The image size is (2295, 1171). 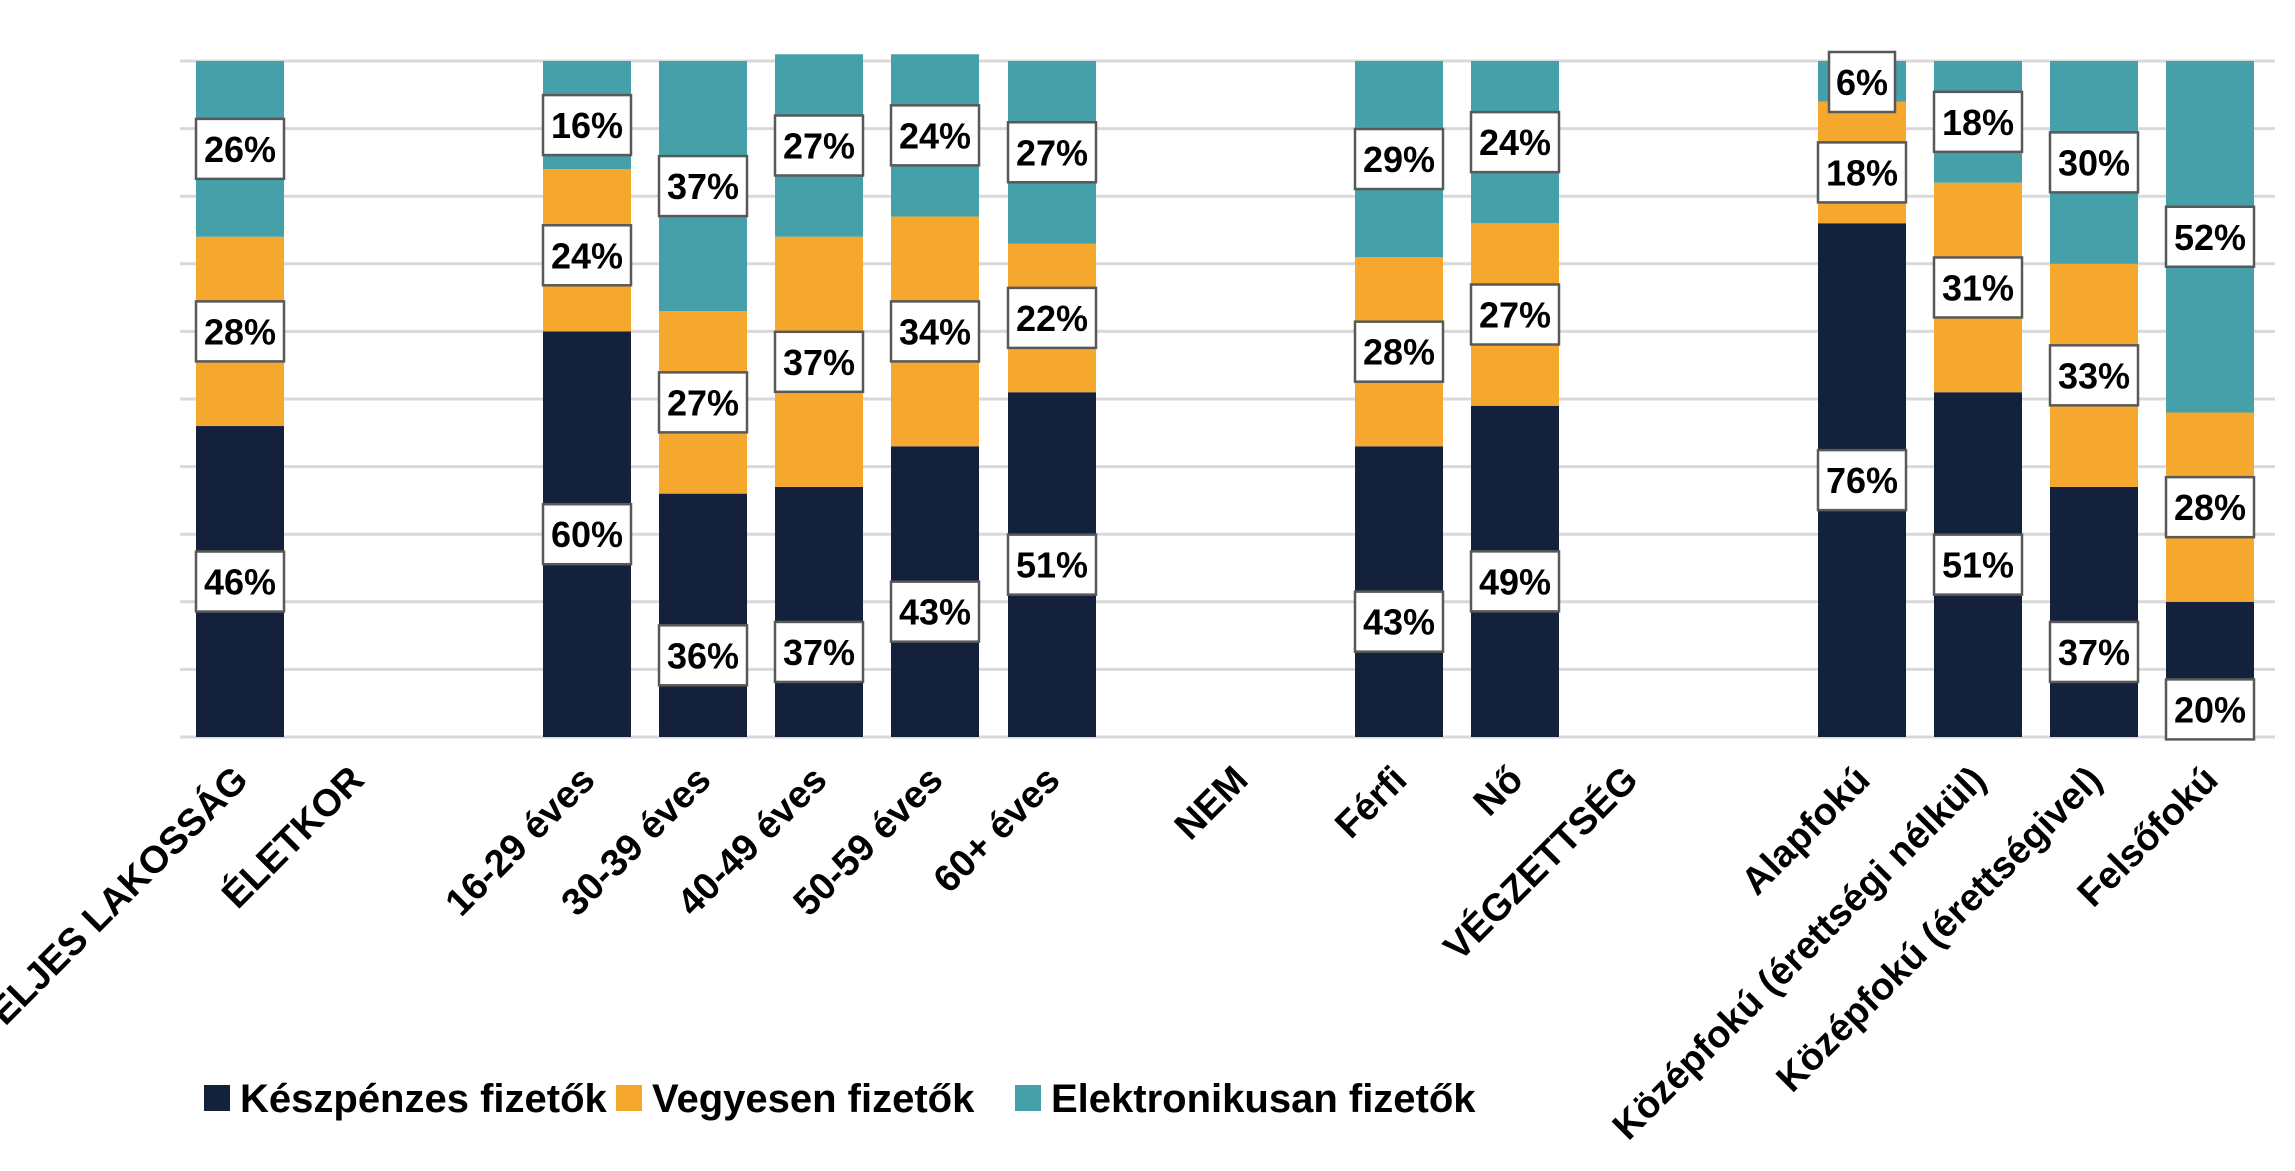 I want to click on data-label: 60%, so click(x=587, y=534).